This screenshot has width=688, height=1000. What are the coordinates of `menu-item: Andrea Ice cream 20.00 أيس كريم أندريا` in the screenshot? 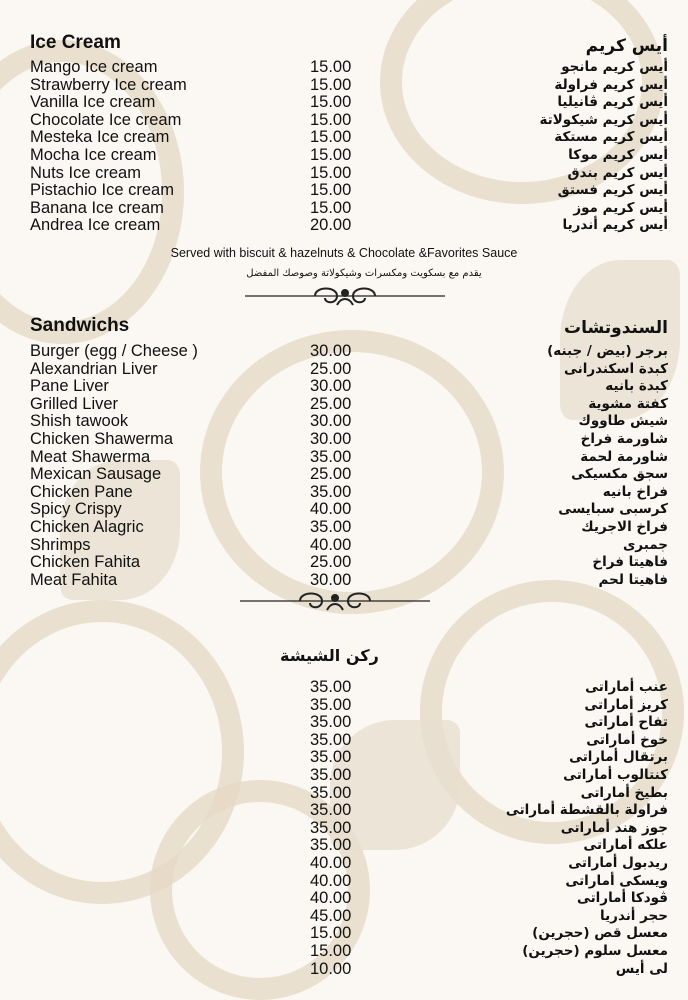 It's located at (344, 226).